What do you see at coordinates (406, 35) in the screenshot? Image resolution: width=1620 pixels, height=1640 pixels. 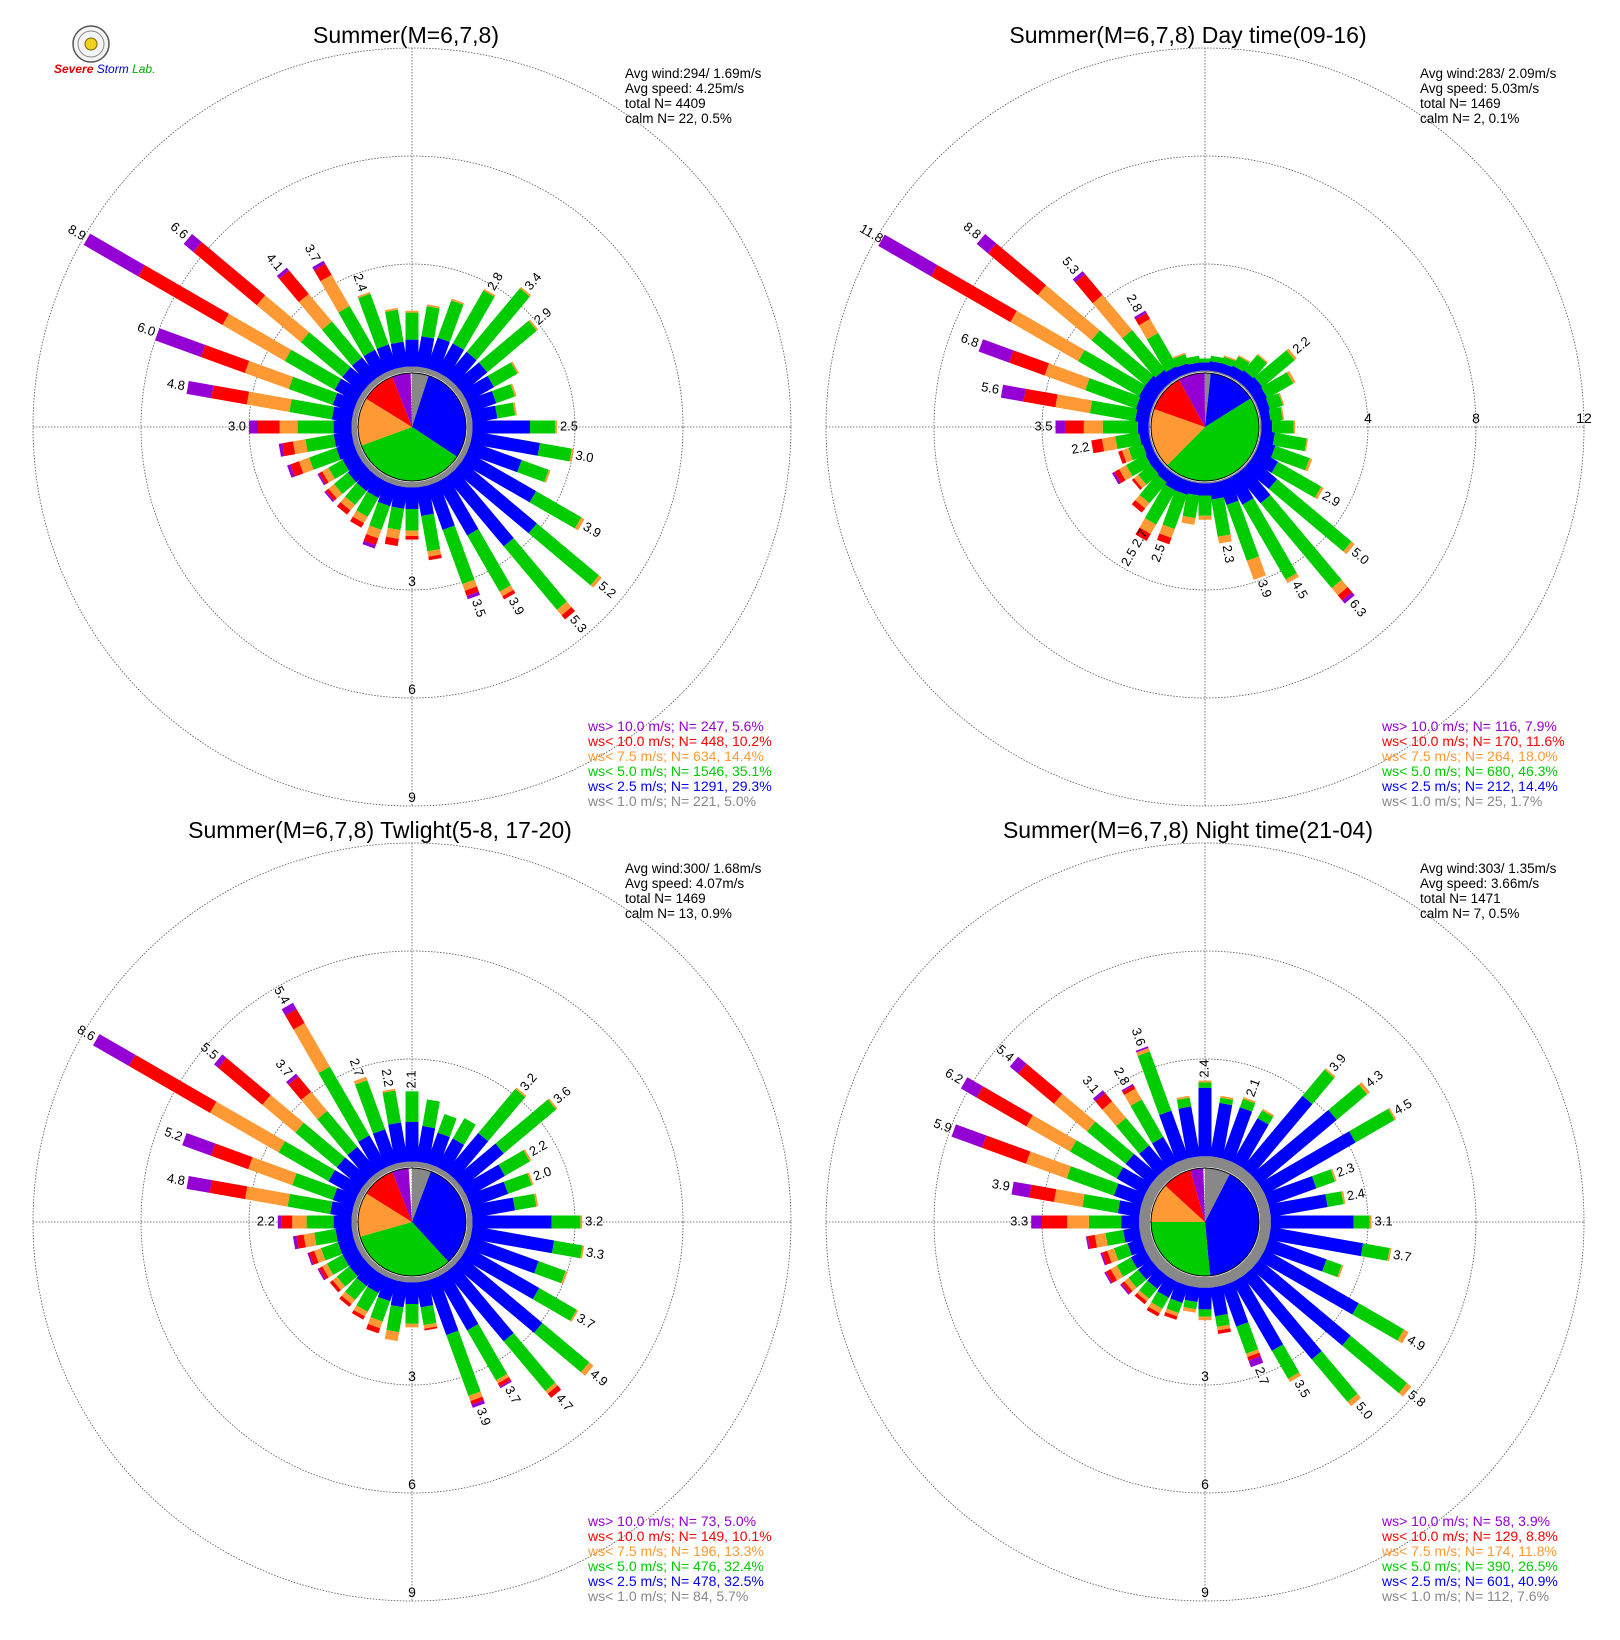 I see `panel-title: Summer(M=6,7,8)` at bounding box center [406, 35].